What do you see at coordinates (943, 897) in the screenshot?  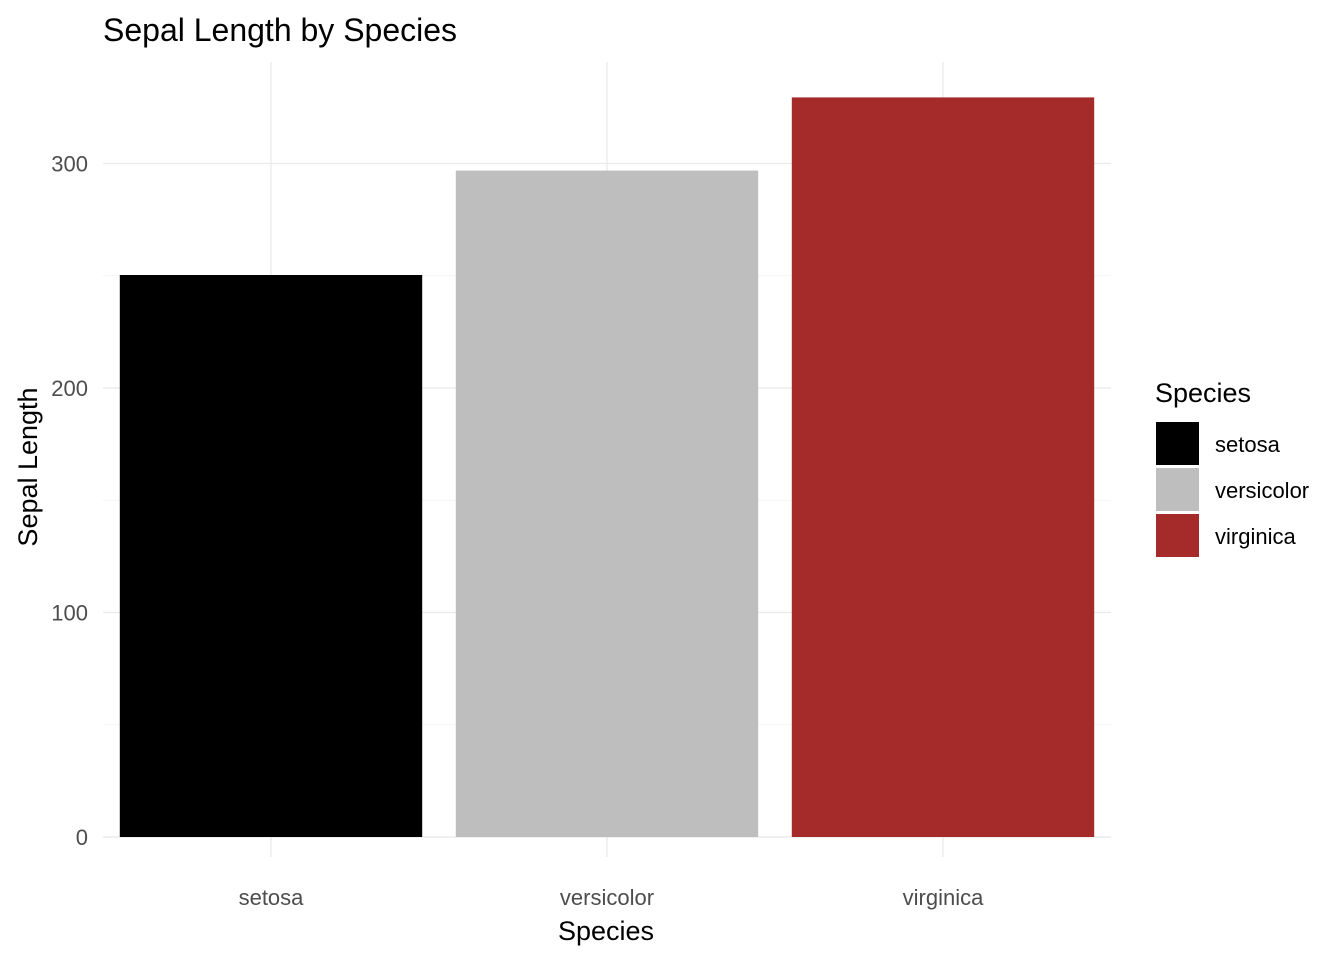 I see `x-tick-label: virginica` at bounding box center [943, 897].